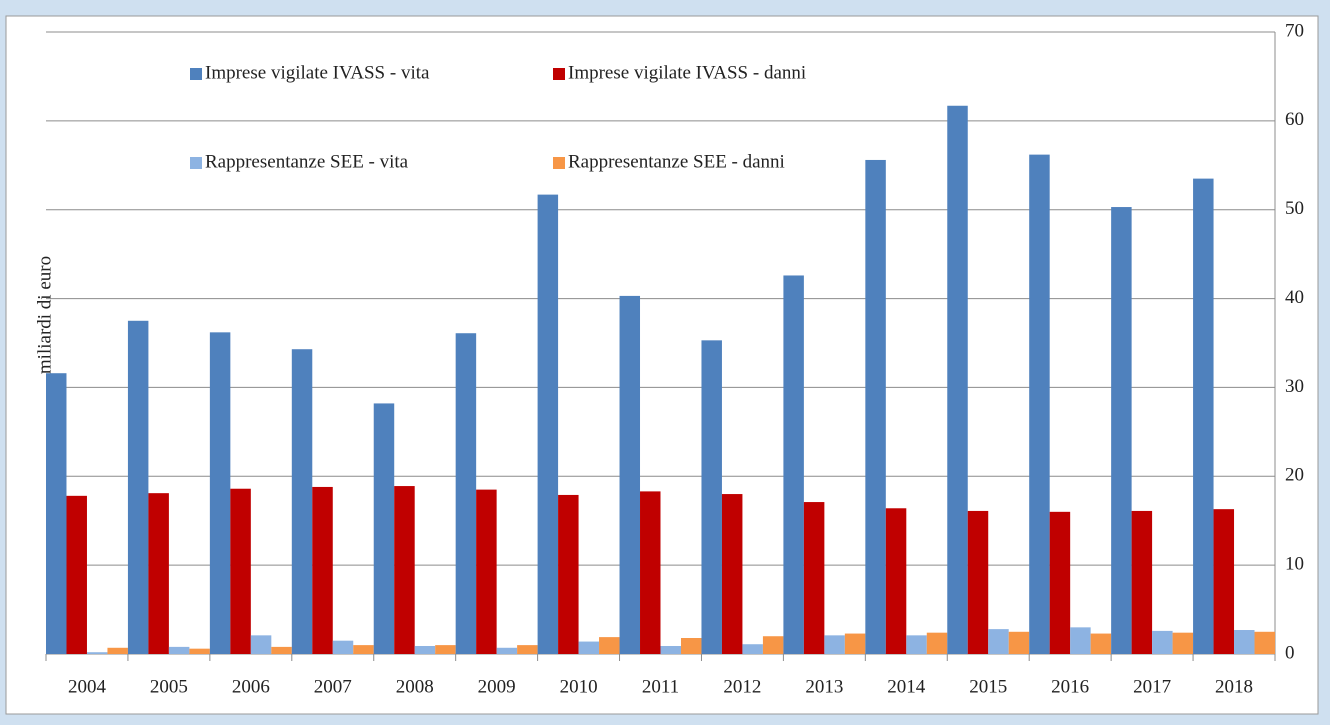 The height and width of the screenshot is (725, 1330). What do you see at coordinates (579, 686) in the screenshot?
I see `x-tick-label: 2010` at bounding box center [579, 686].